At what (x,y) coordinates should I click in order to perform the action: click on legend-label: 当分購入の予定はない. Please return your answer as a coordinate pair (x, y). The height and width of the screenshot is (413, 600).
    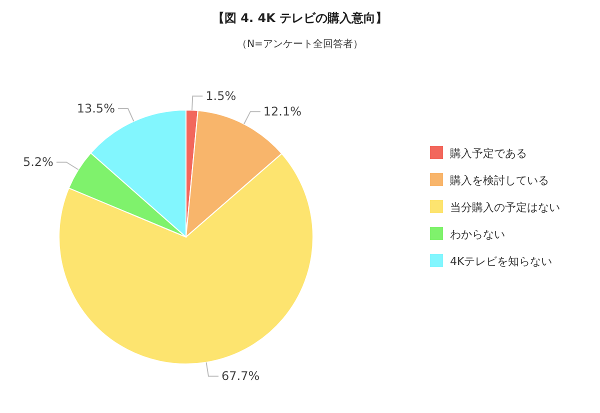
    Looking at the image, I should click on (505, 207).